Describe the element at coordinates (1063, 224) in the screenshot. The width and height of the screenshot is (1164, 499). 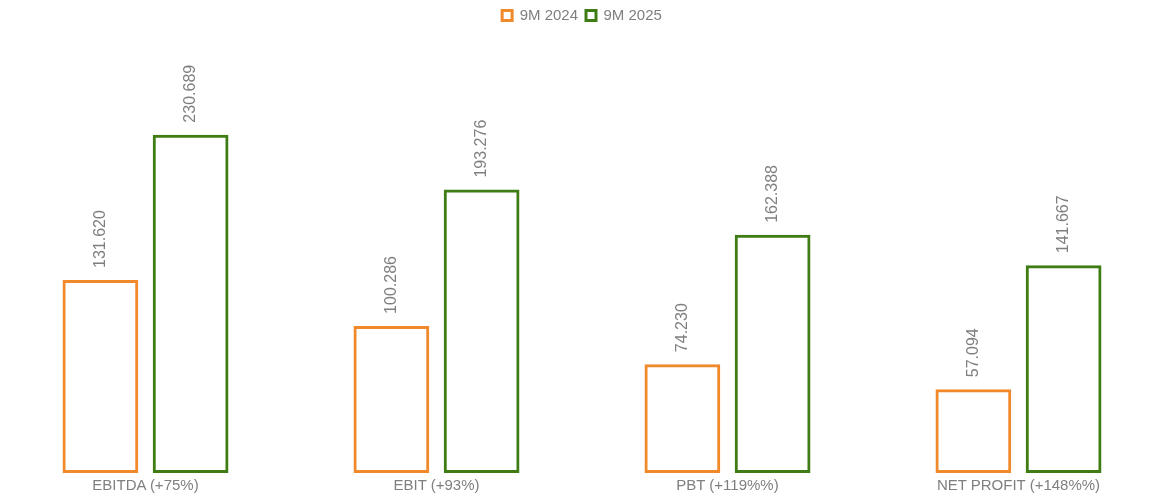
I see `data-label: 141.667` at that location.